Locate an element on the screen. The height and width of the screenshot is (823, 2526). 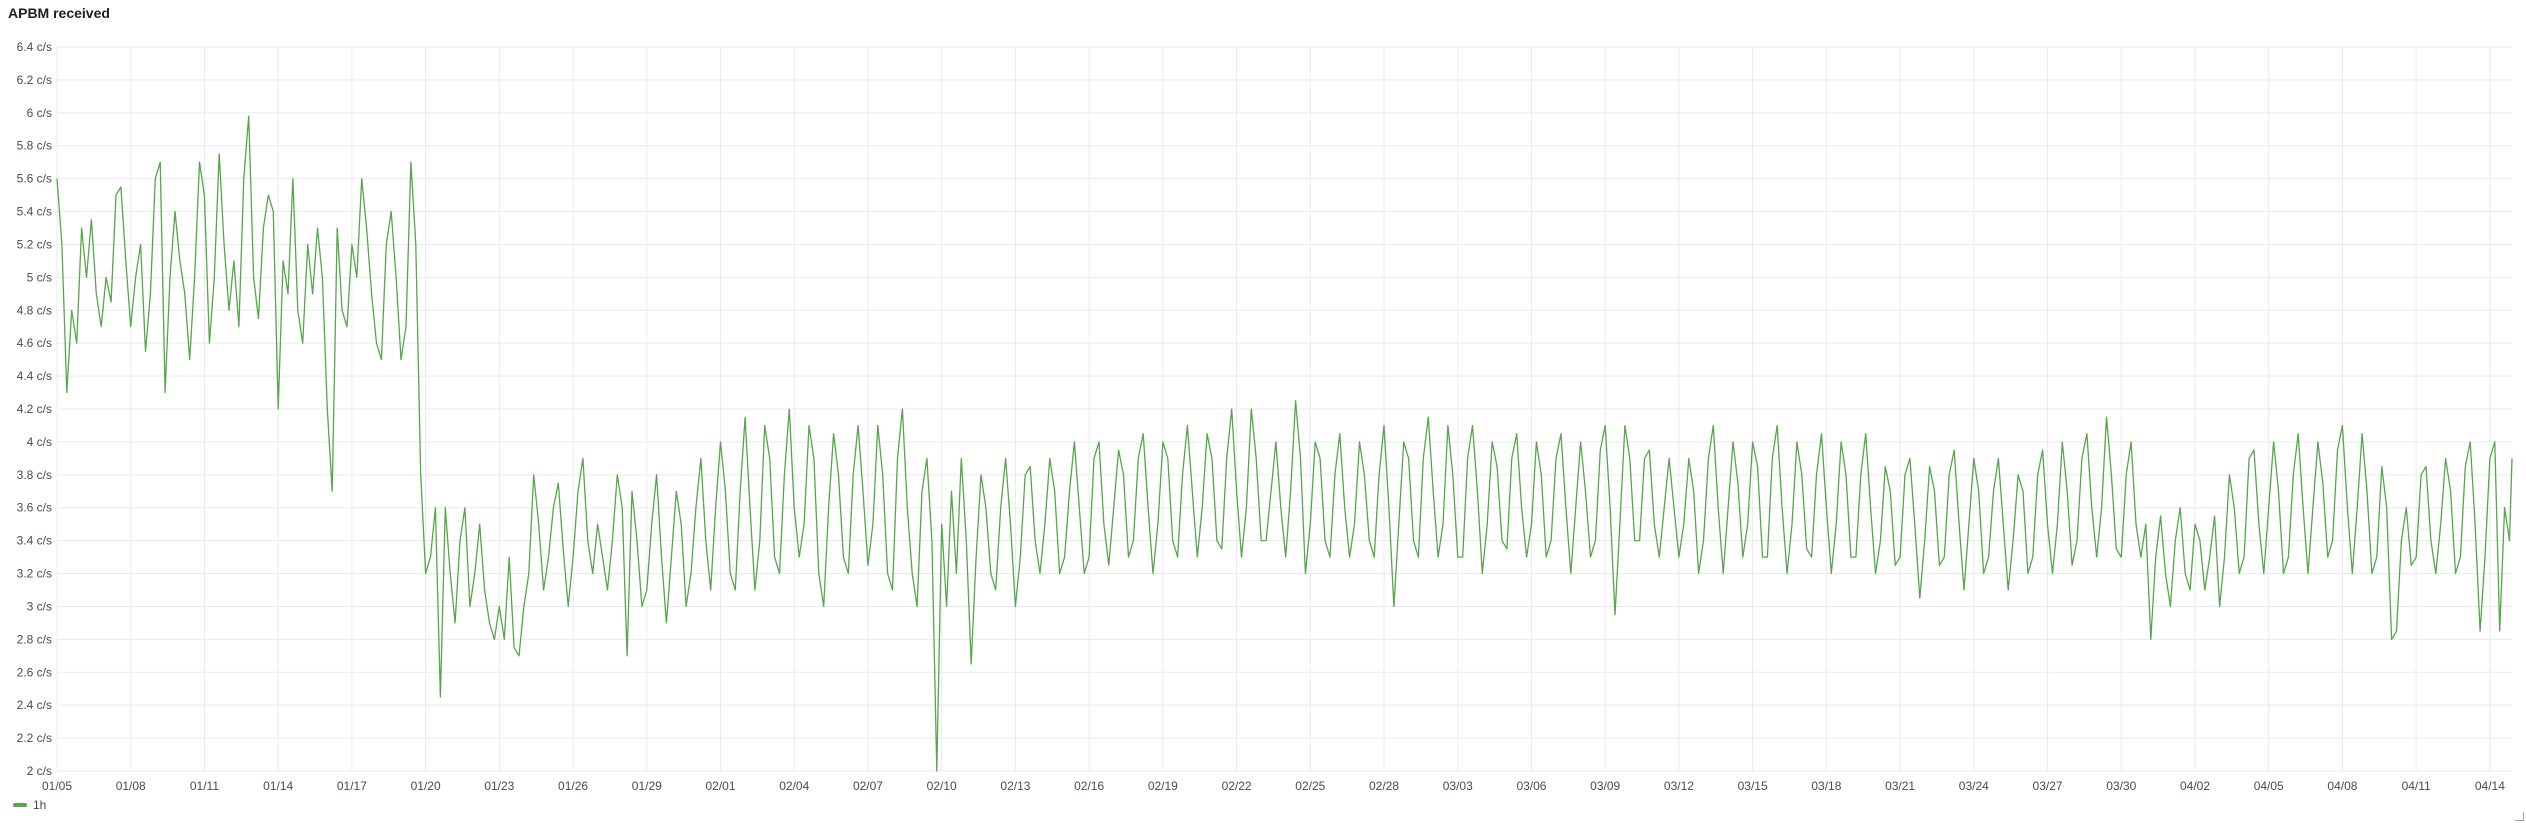
x-tick-label: 04/11 is located at coordinates (2416, 786).